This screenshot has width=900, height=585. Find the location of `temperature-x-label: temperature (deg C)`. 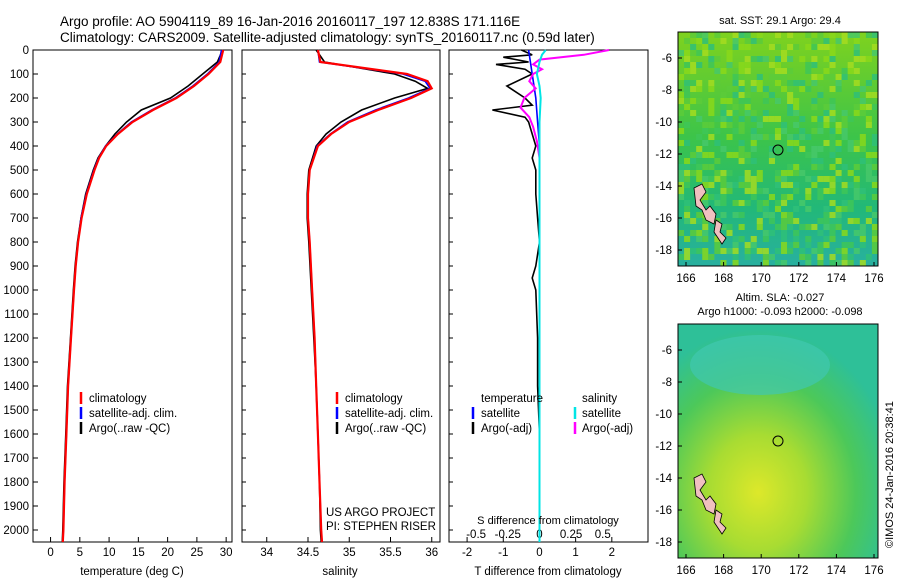

temperature-x-label: temperature (deg C) is located at coordinates (132, 572).